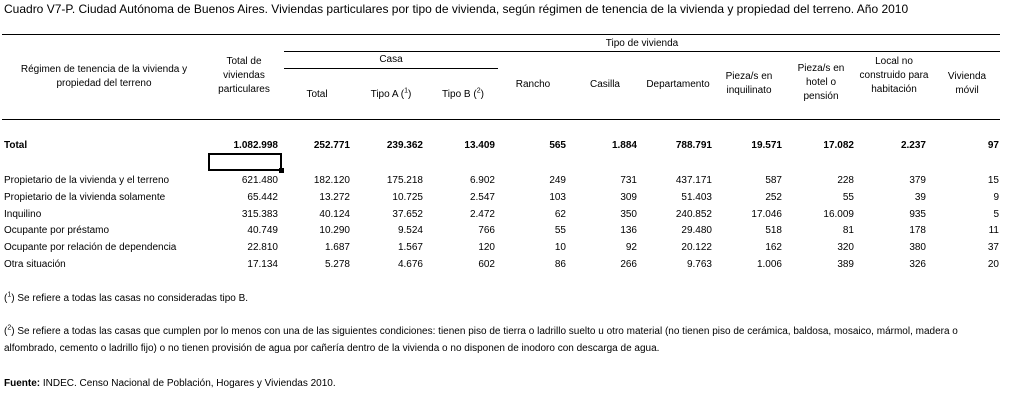  What do you see at coordinates (262, 230) in the screenshot?
I see `table-cell: 40.749` at bounding box center [262, 230].